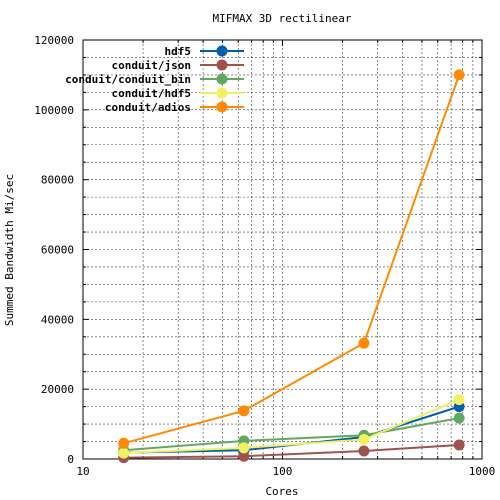 The width and height of the screenshot is (500, 500). I want to click on y-tick-label: 80000, so click(57, 180).